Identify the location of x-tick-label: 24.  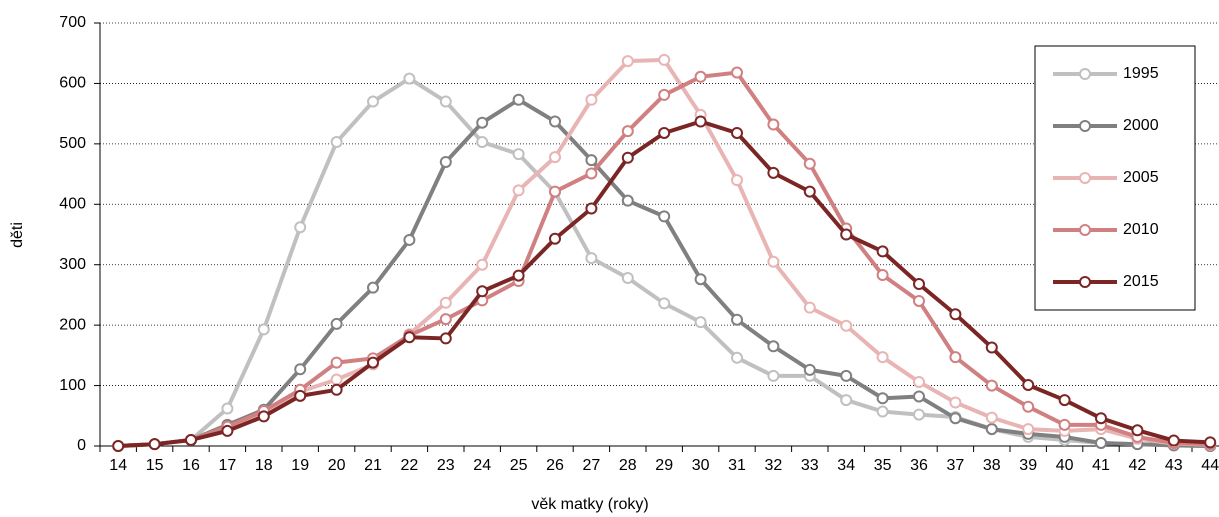
(482, 465).